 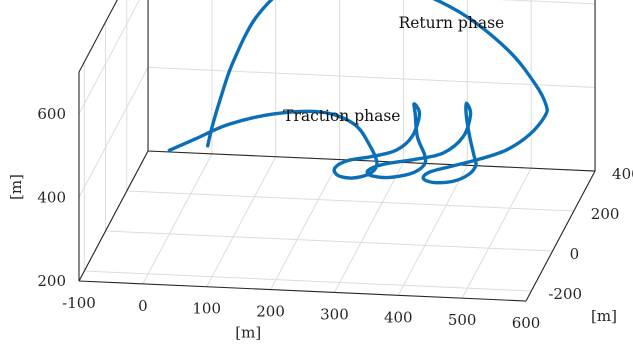 What do you see at coordinates (79, 303) in the screenshot?
I see `x-tick-label: -100` at bounding box center [79, 303].